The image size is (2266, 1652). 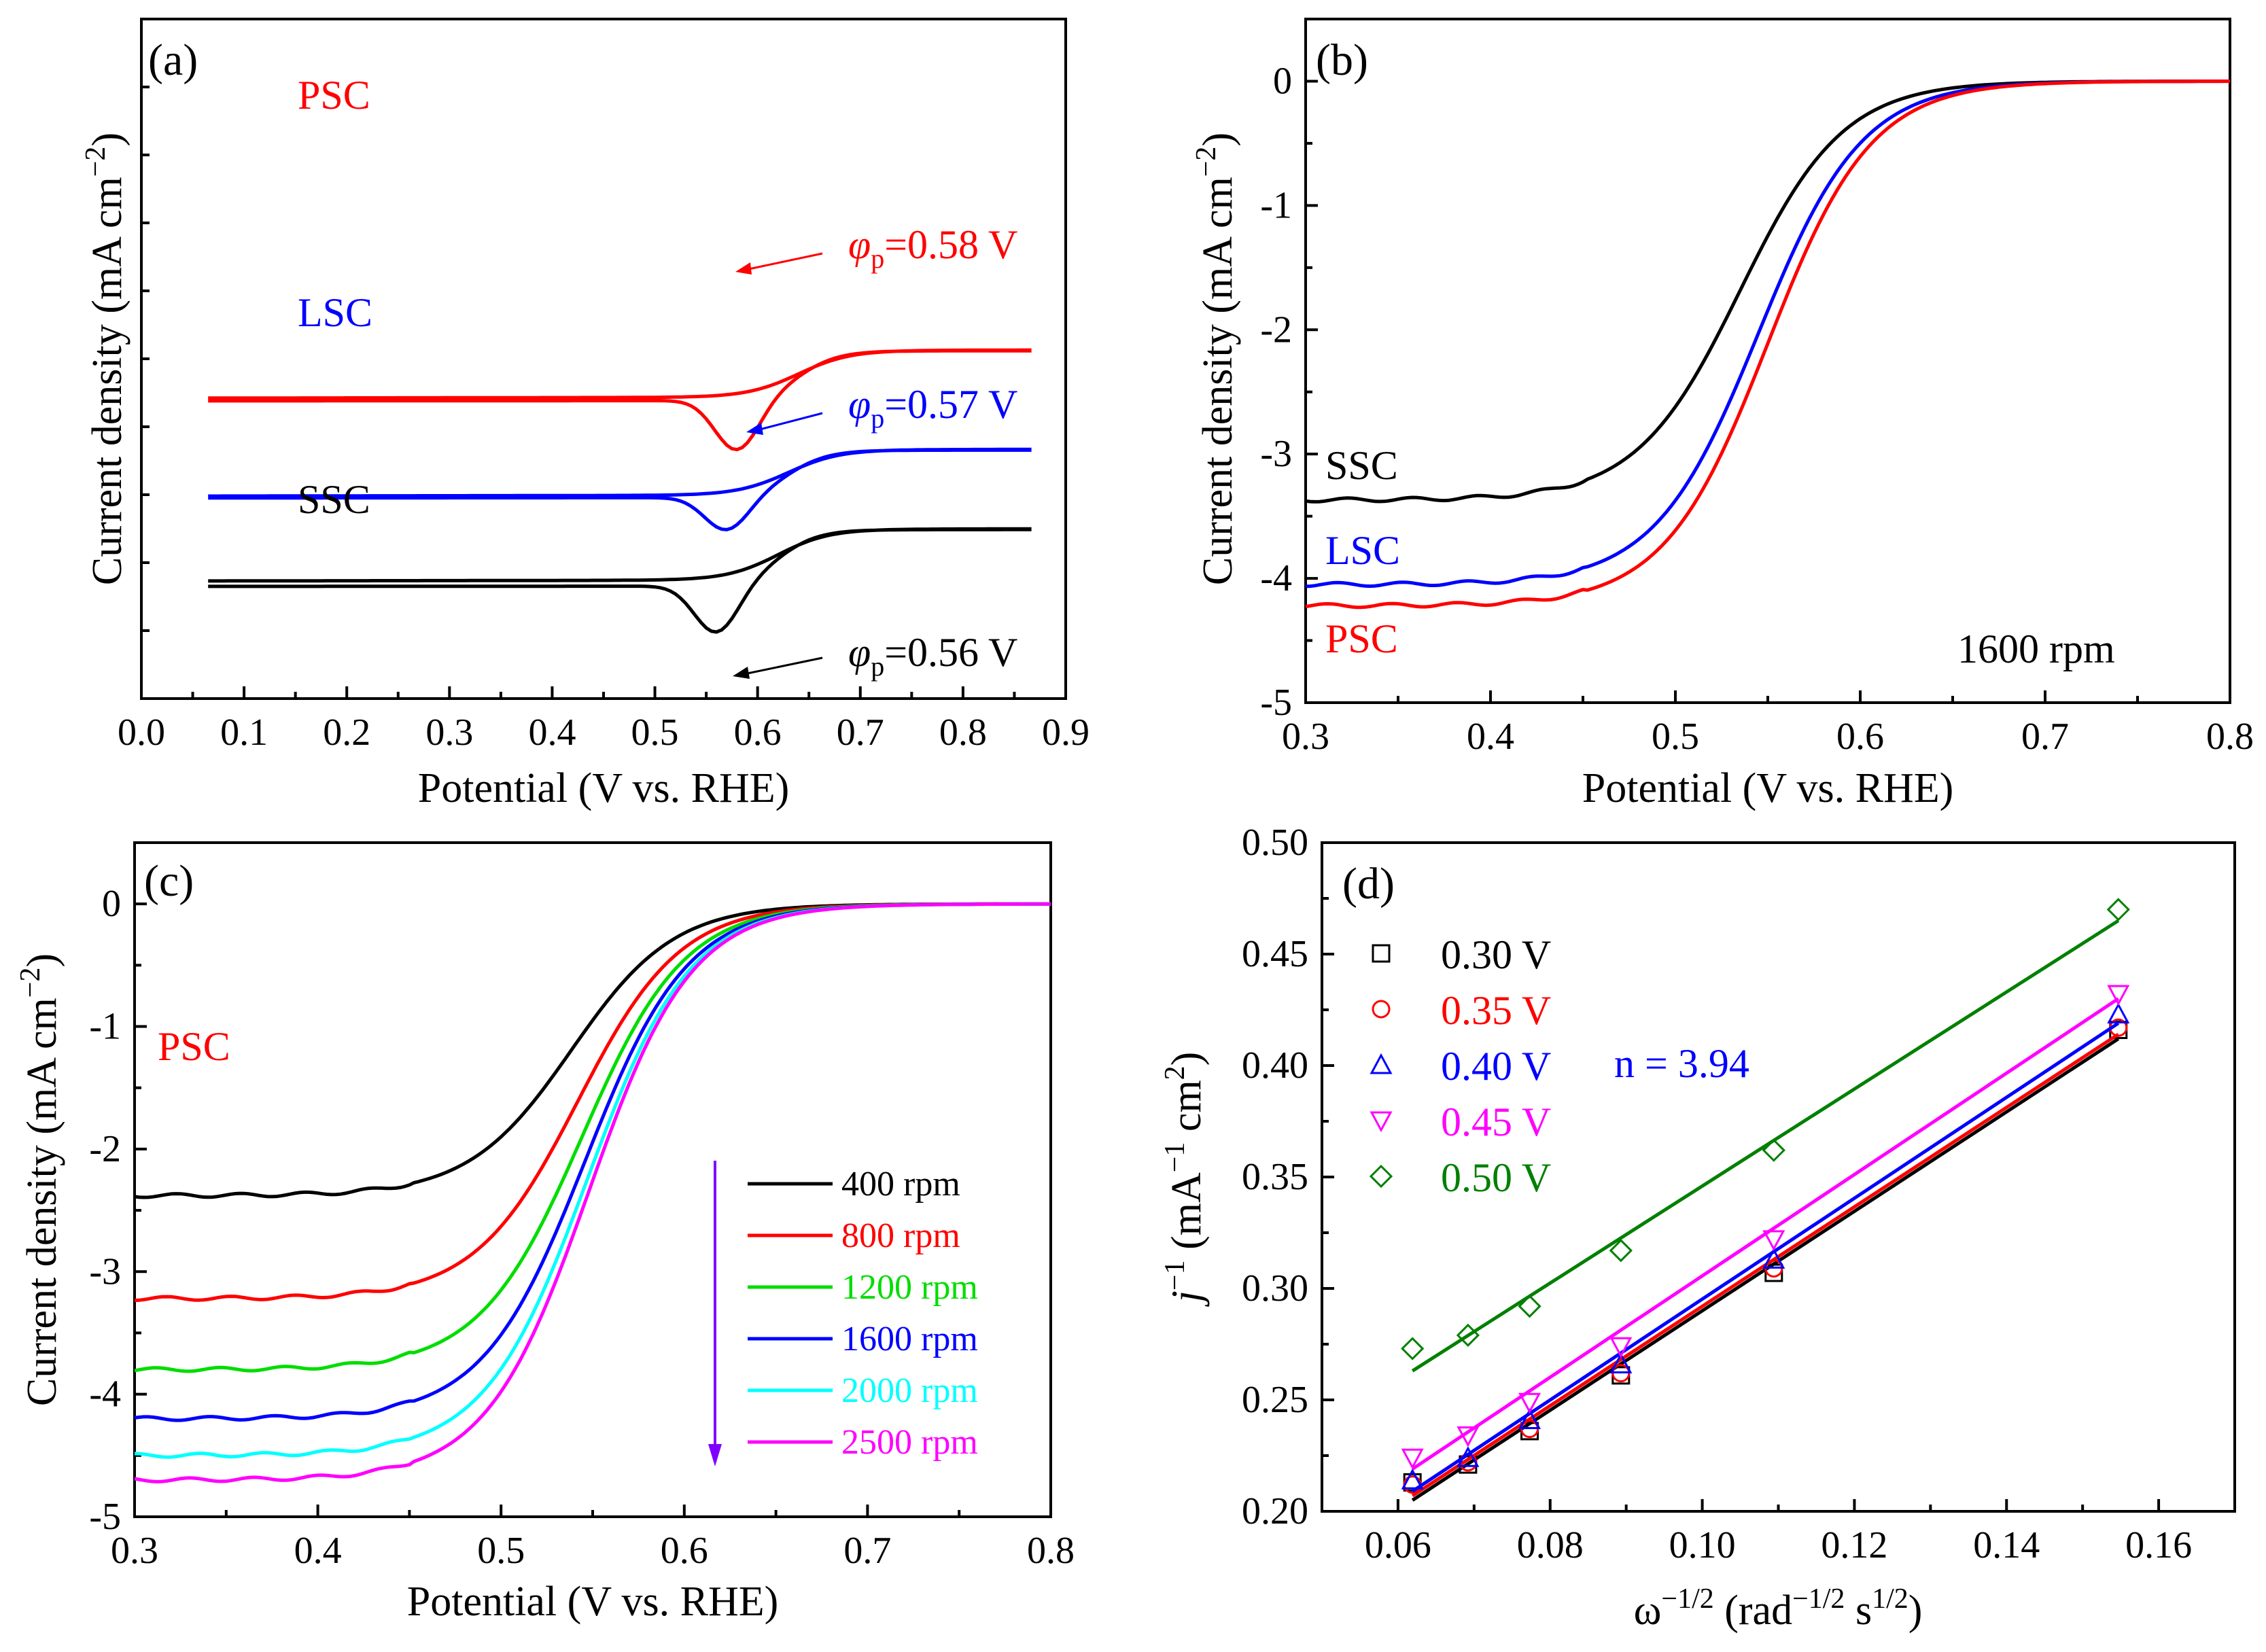 I want to click on panel-b-label-ssc: SSC, so click(x=1361, y=465).